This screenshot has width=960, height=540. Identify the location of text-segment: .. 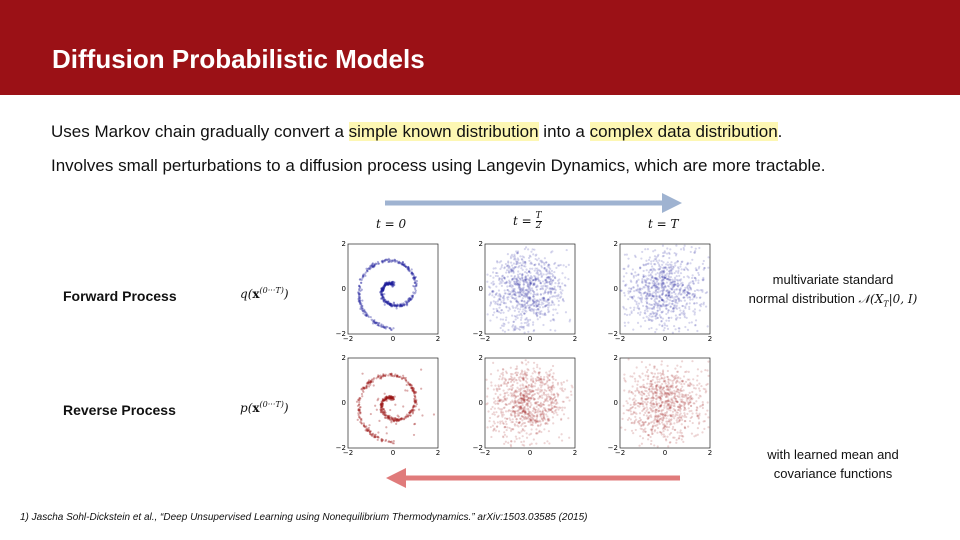
(780, 131).